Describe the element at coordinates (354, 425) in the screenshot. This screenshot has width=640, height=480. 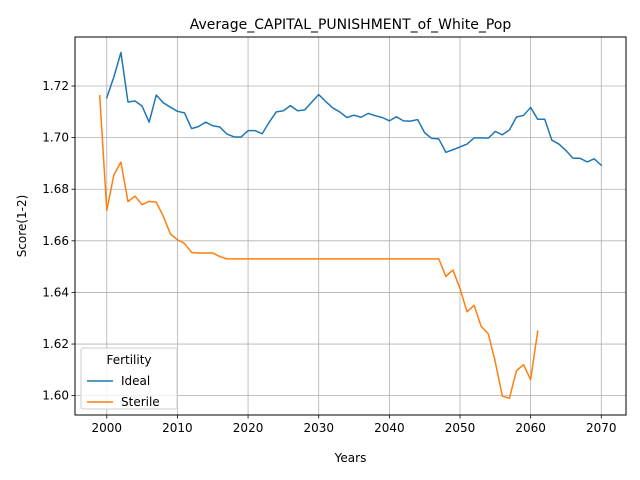
I see `x-axis: 2000 2010 2020 2030 2040 2050 2060 2070` at that location.